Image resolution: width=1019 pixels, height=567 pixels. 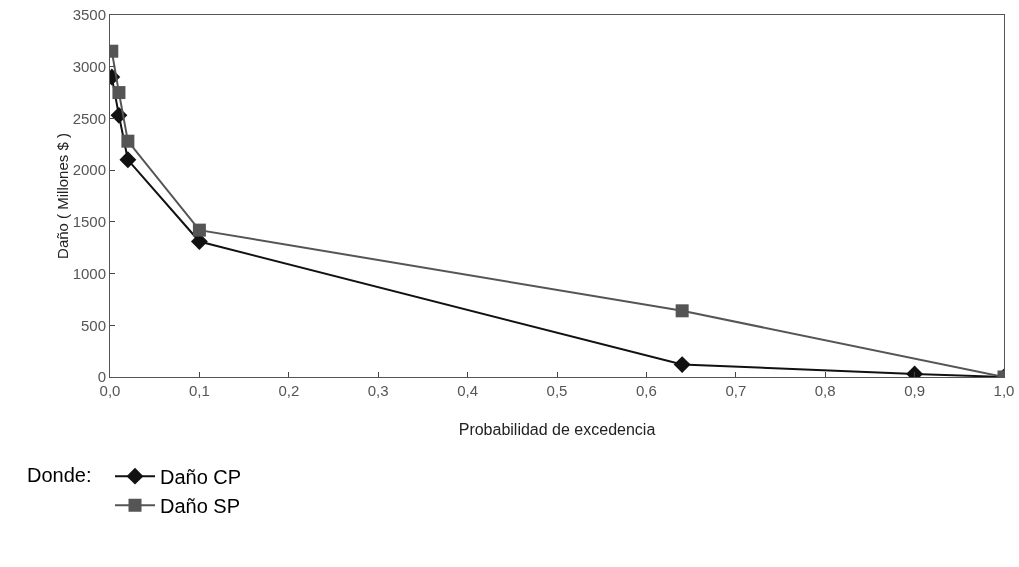 What do you see at coordinates (89, 273) in the screenshot?
I see `y-tick-label: 1000` at bounding box center [89, 273].